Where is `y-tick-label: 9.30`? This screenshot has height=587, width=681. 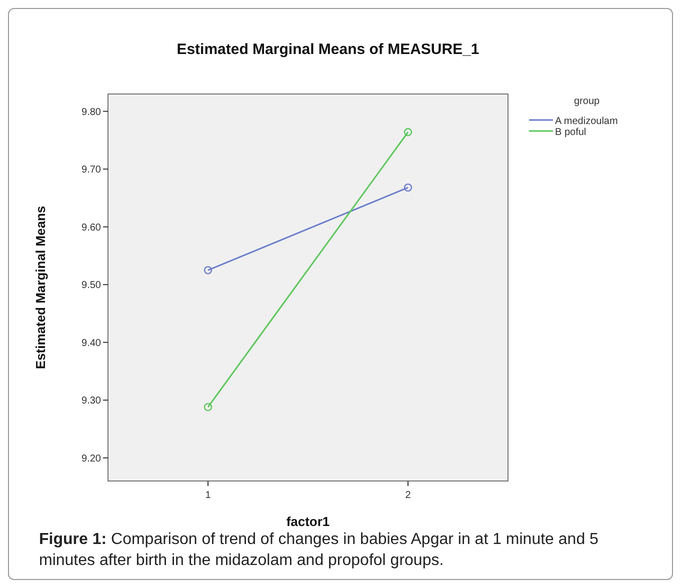
y-tick-label: 9.30 is located at coordinates (92, 401).